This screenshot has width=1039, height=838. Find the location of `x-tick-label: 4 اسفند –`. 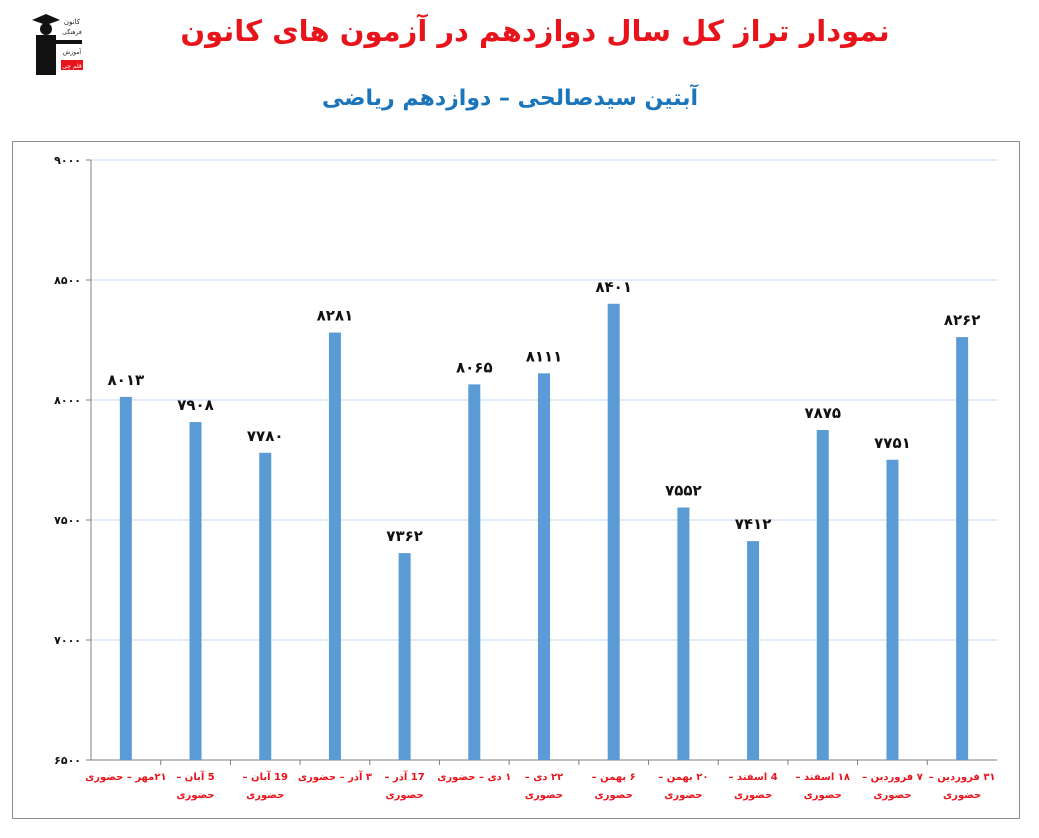

x-tick-label: 4 اسفند – is located at coordinates (752, 777).